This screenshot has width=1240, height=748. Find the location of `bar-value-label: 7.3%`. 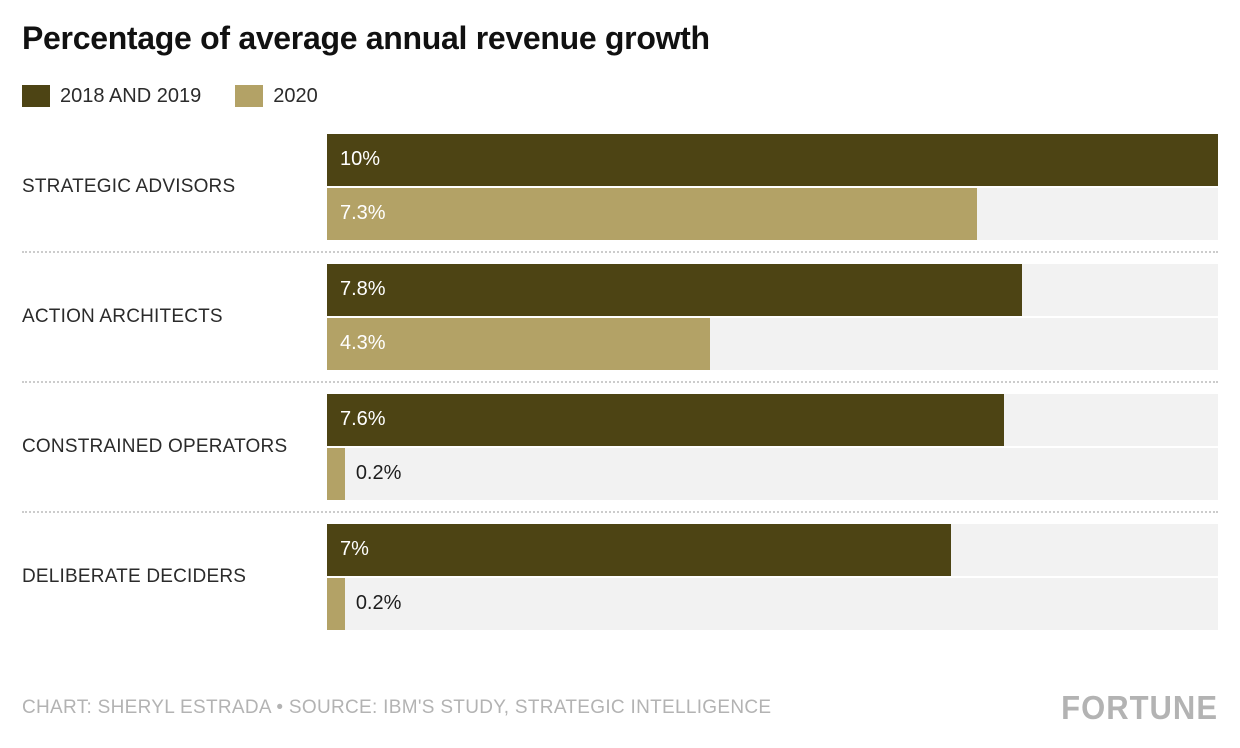

bar-value-label: 7.3% is located at coordinates (363, 213).